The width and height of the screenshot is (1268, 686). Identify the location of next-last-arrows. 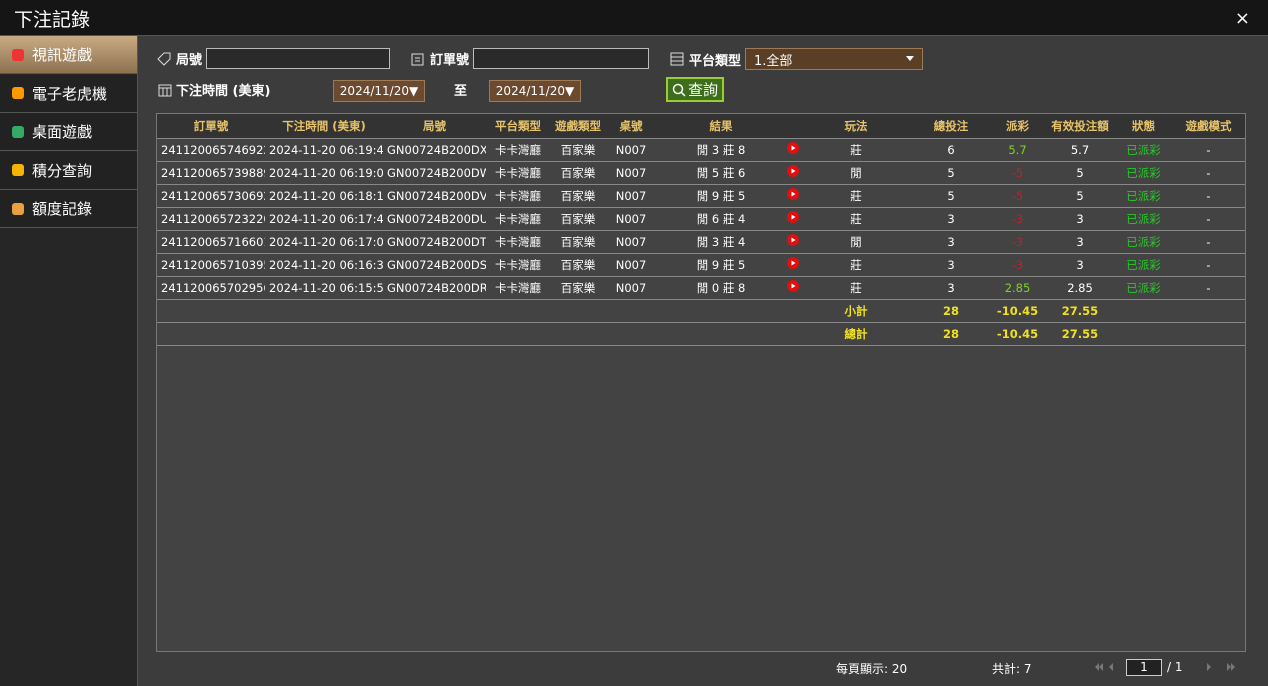
(1222, 667).